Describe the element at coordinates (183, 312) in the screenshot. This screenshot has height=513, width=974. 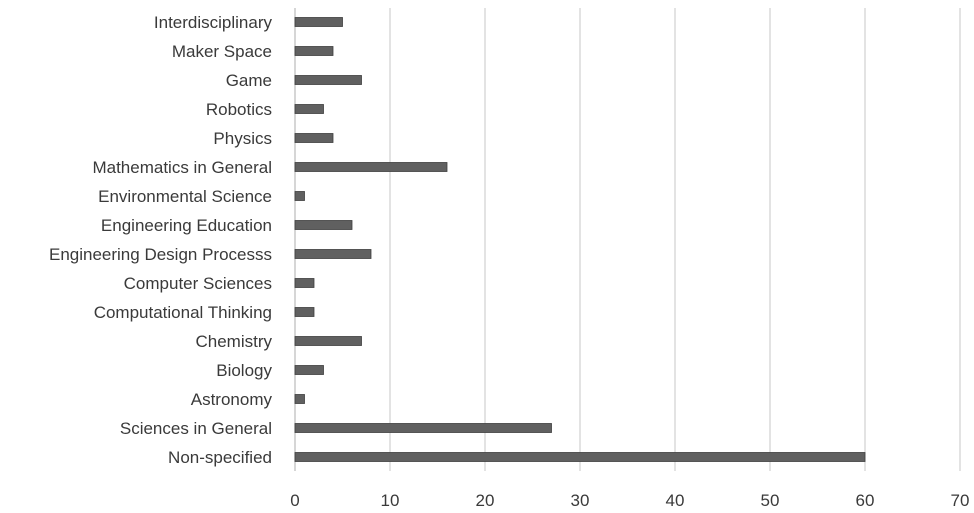
I see `category-label: Computational Thinking` at that location.